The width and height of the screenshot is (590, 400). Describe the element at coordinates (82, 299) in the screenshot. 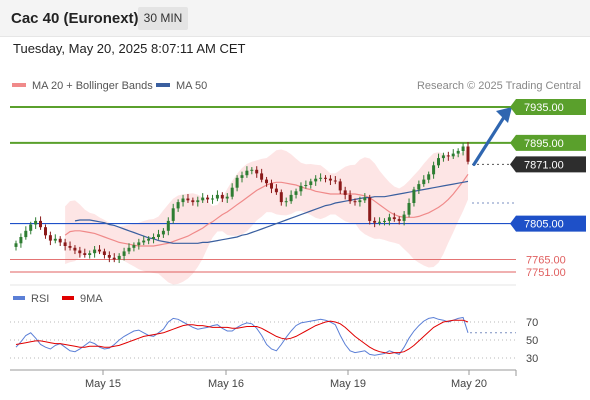

I see `legend-9ma: 9MA` at that location.